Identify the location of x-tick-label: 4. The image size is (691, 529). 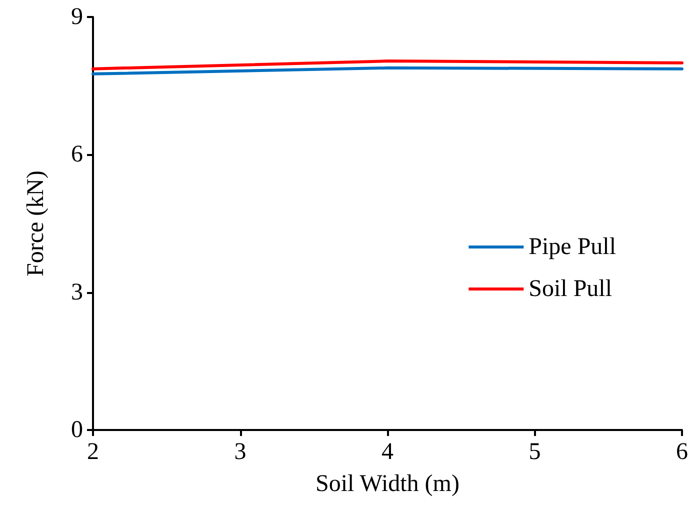
(388, 452).